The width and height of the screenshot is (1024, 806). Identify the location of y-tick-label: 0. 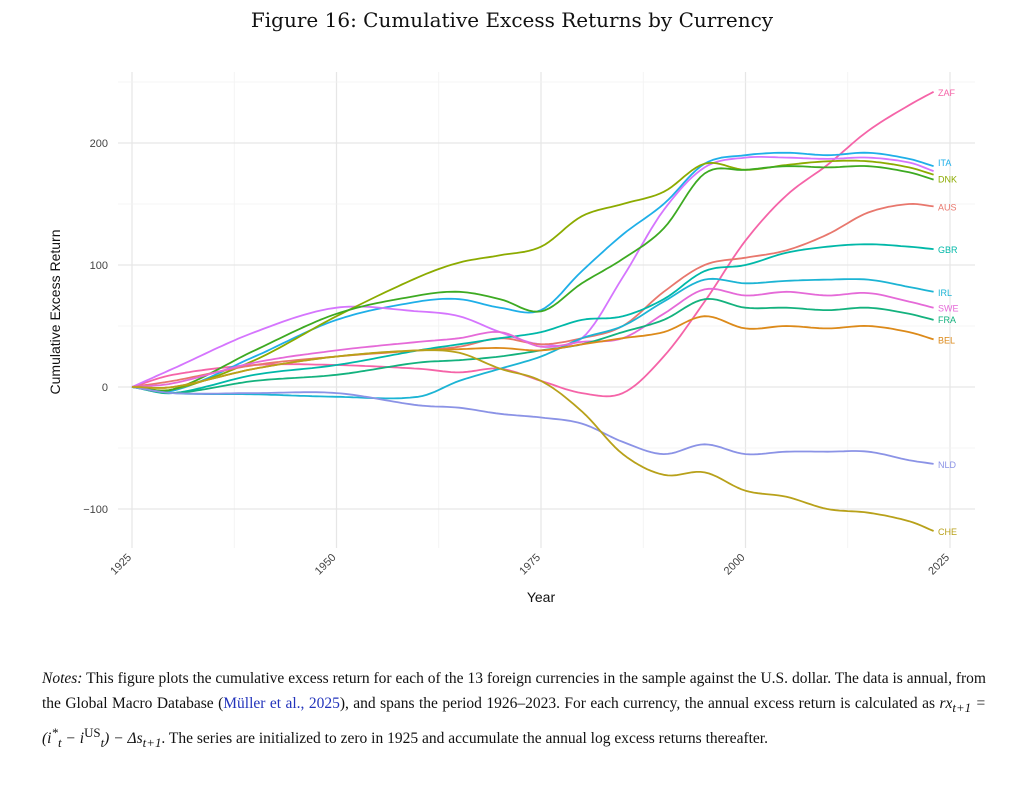
(105, 388).